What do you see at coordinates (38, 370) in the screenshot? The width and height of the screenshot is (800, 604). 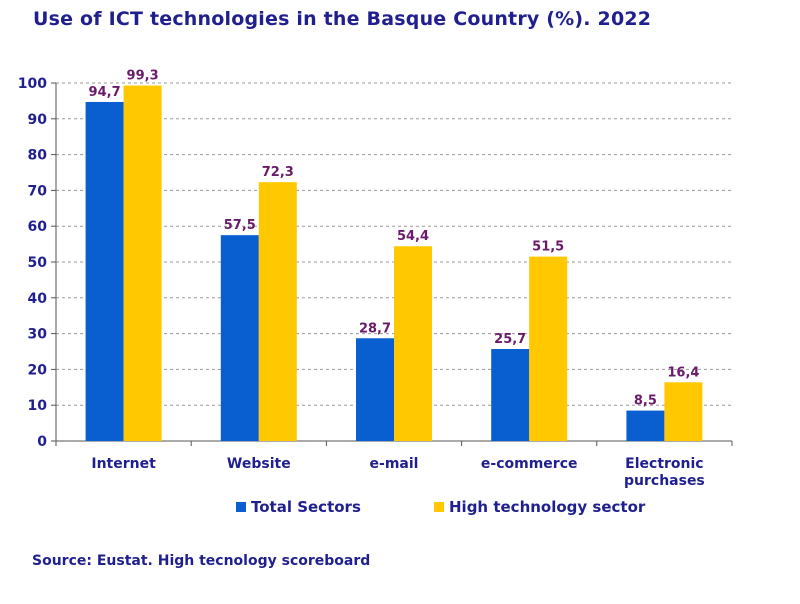 I see `y-tick-label-20: 20` at bounding box center [38, 370].